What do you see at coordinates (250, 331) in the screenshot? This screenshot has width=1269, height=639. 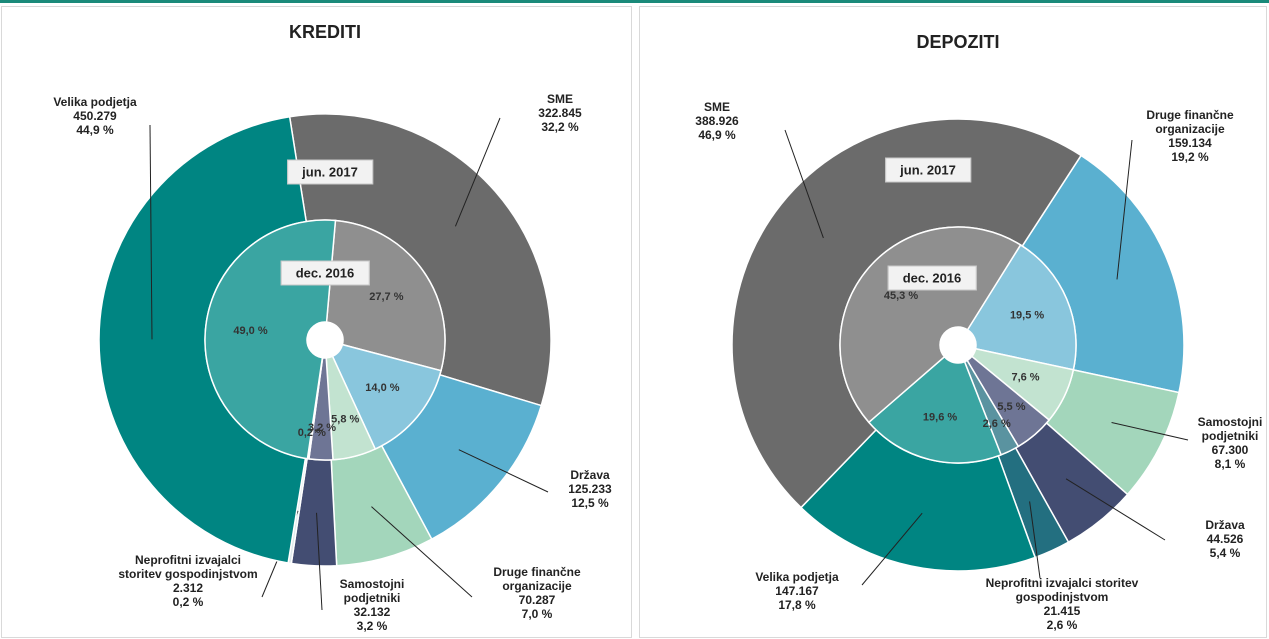 I see `inner-label: 49,0 %` at bounding box center [250, 331].